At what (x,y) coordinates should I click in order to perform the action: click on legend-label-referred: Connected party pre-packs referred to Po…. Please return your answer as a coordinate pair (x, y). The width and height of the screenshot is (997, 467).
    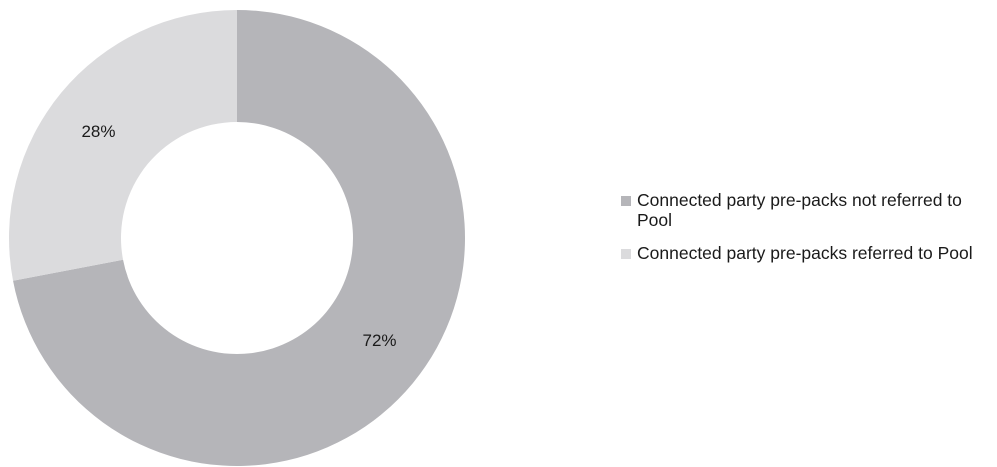
    Looking at the image, I should click on (805, 253).